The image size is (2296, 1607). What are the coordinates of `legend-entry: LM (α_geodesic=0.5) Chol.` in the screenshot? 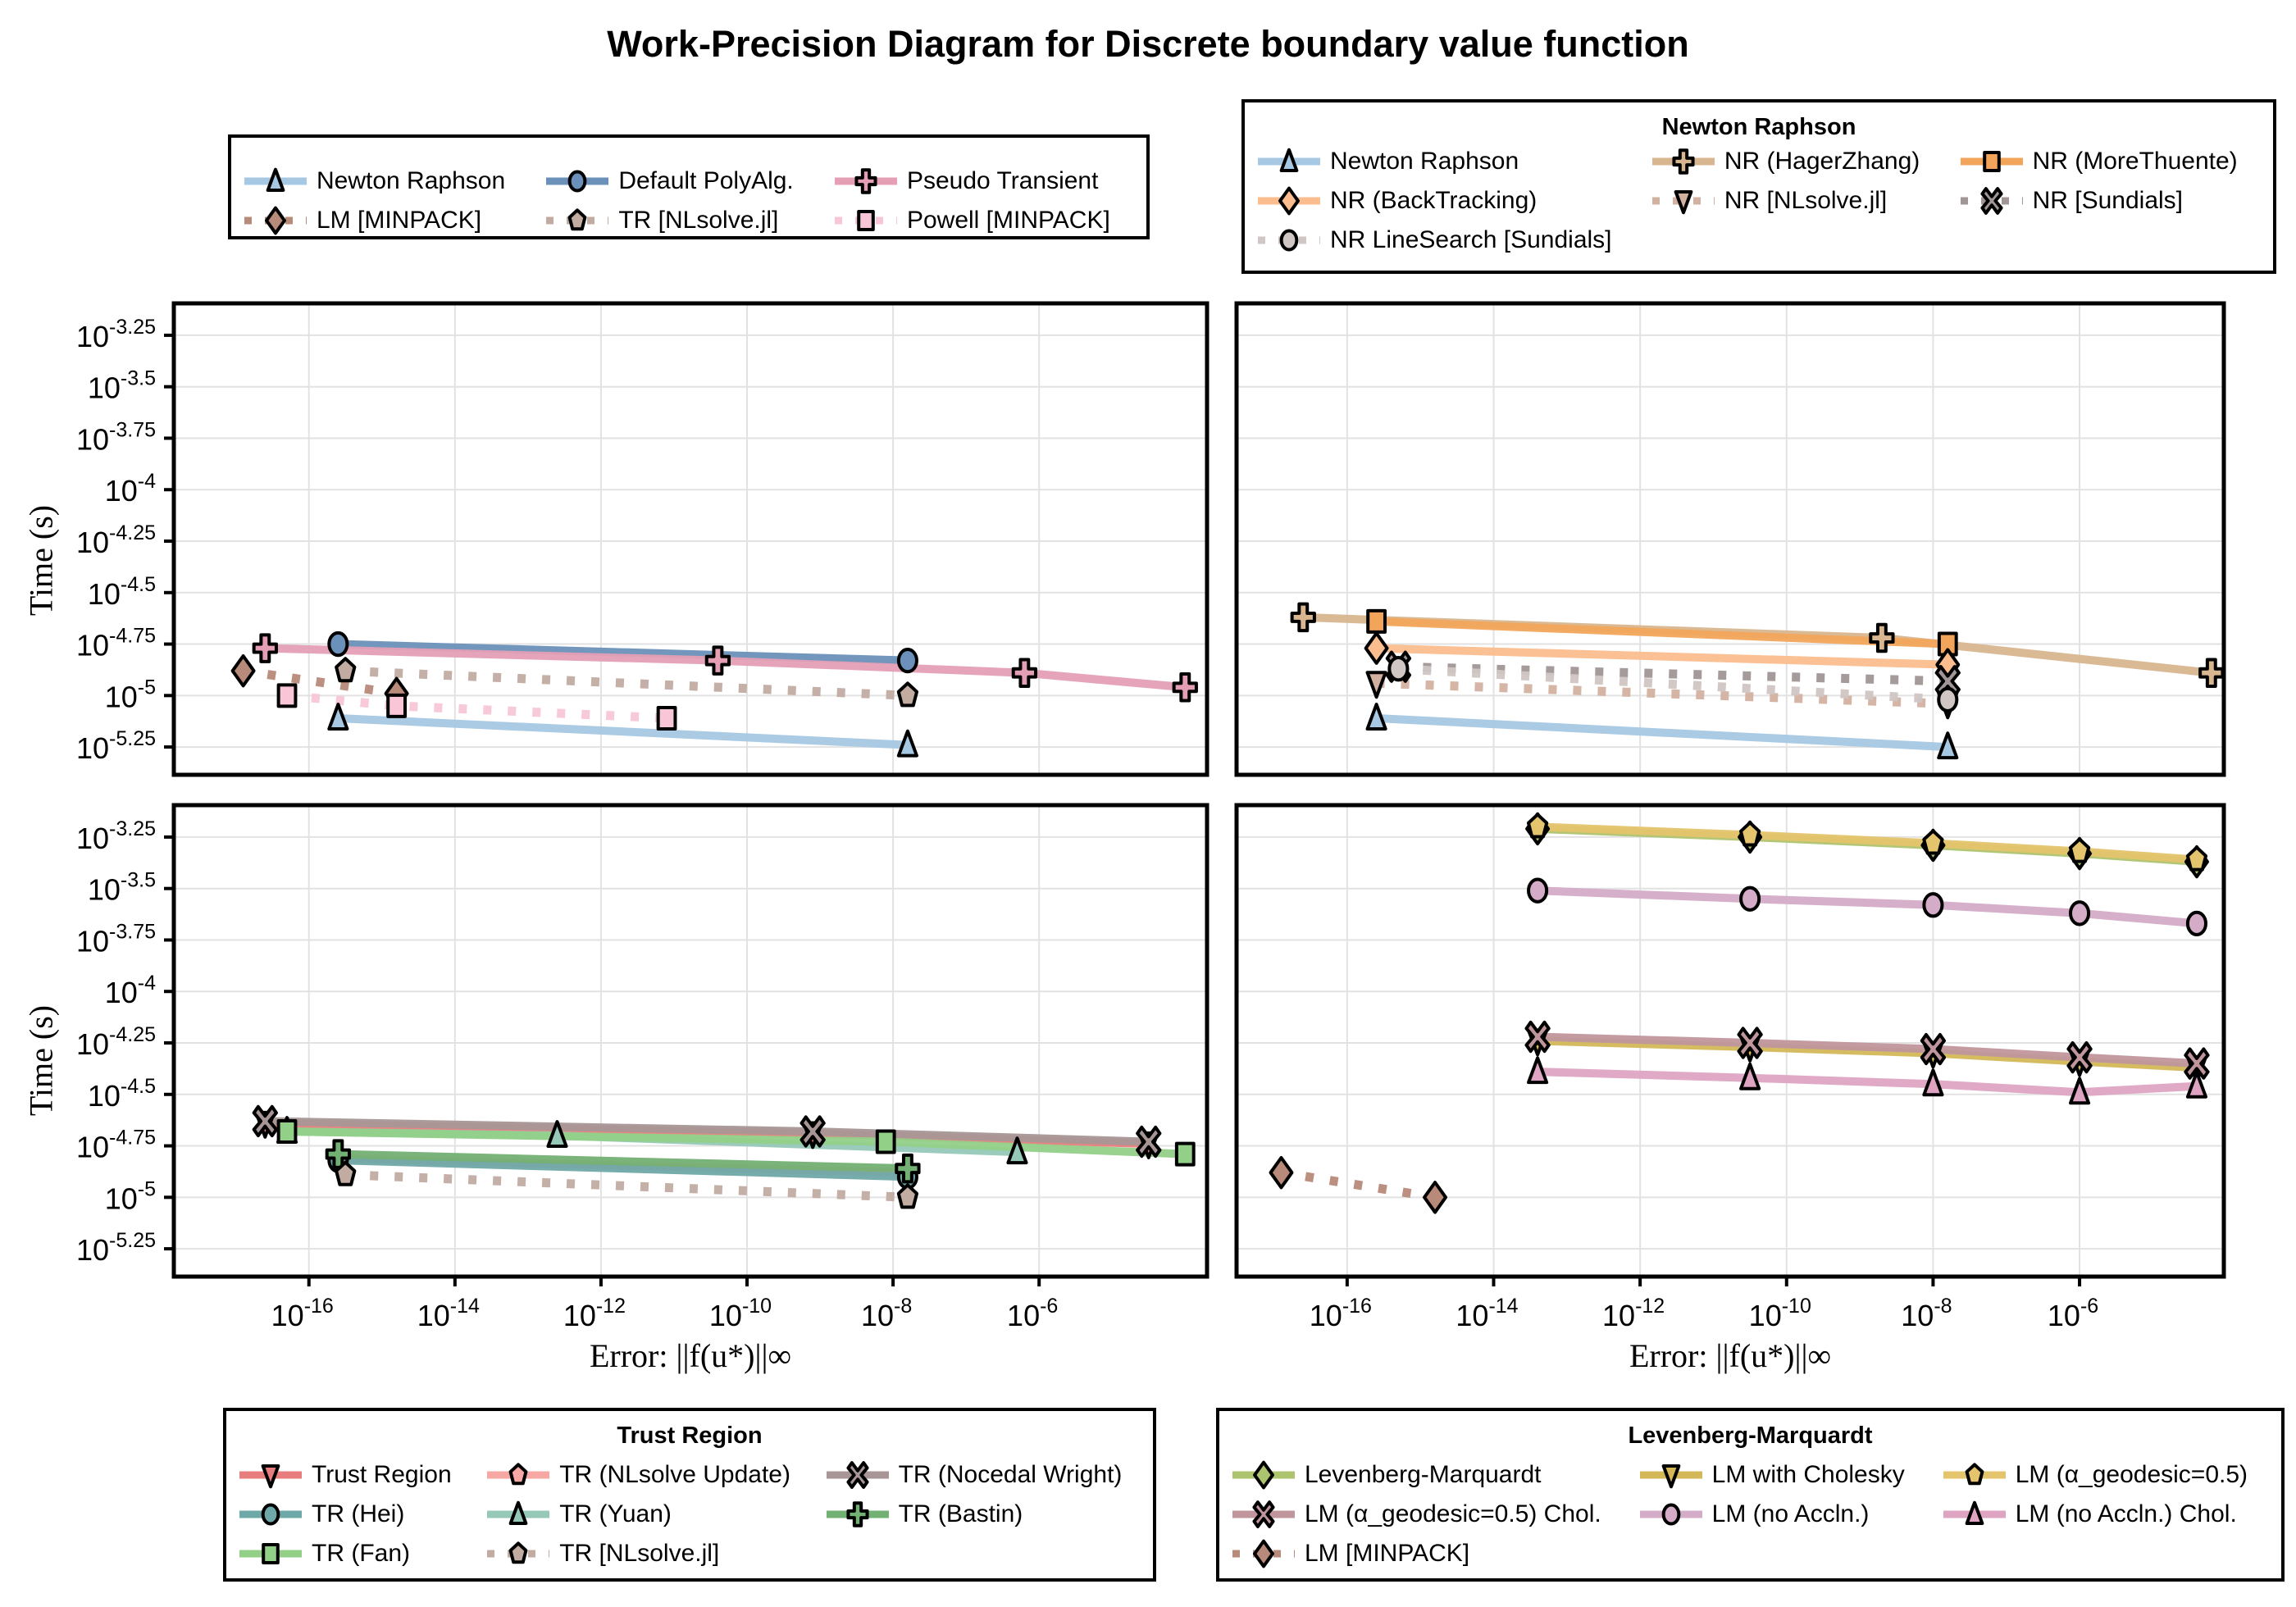 It's located at (1427, 1514).